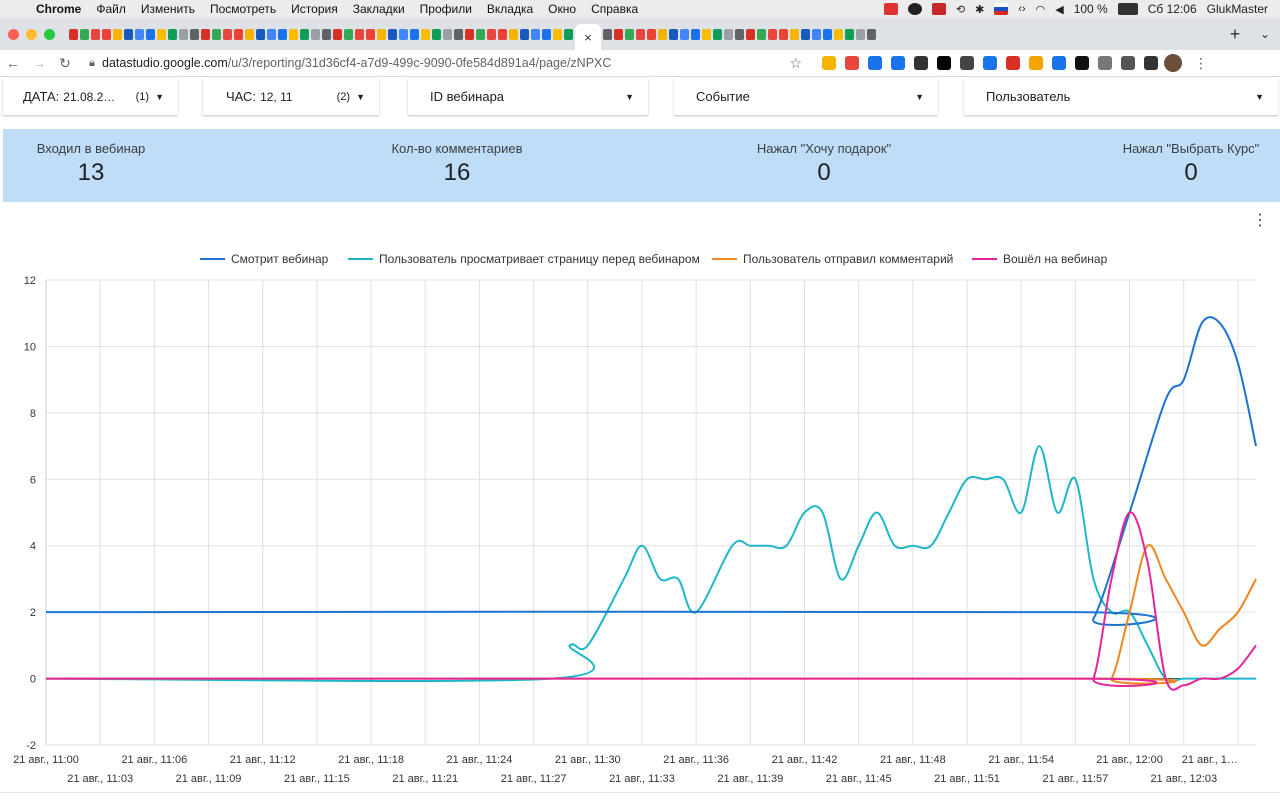  What do you see at coordinates (914, 9) in the screenshot?
I see `creative-cloud-icon` at bounding box center [914, 9].